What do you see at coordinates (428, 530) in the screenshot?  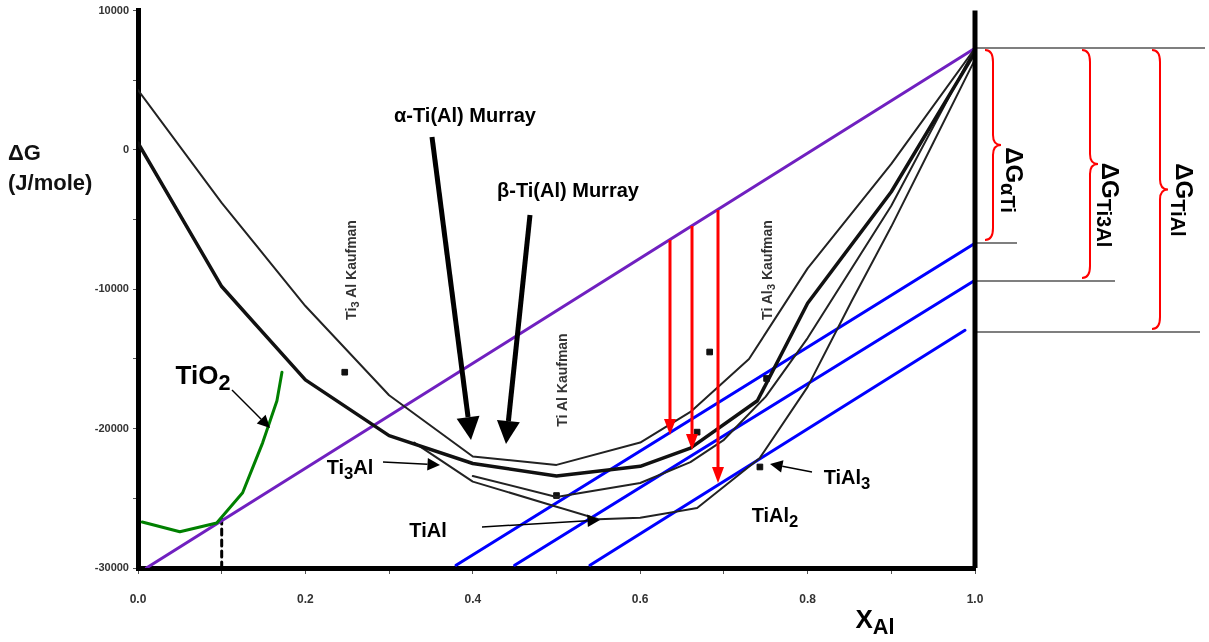 I see `annotation: TiAl` at bounding box center [428, 530].